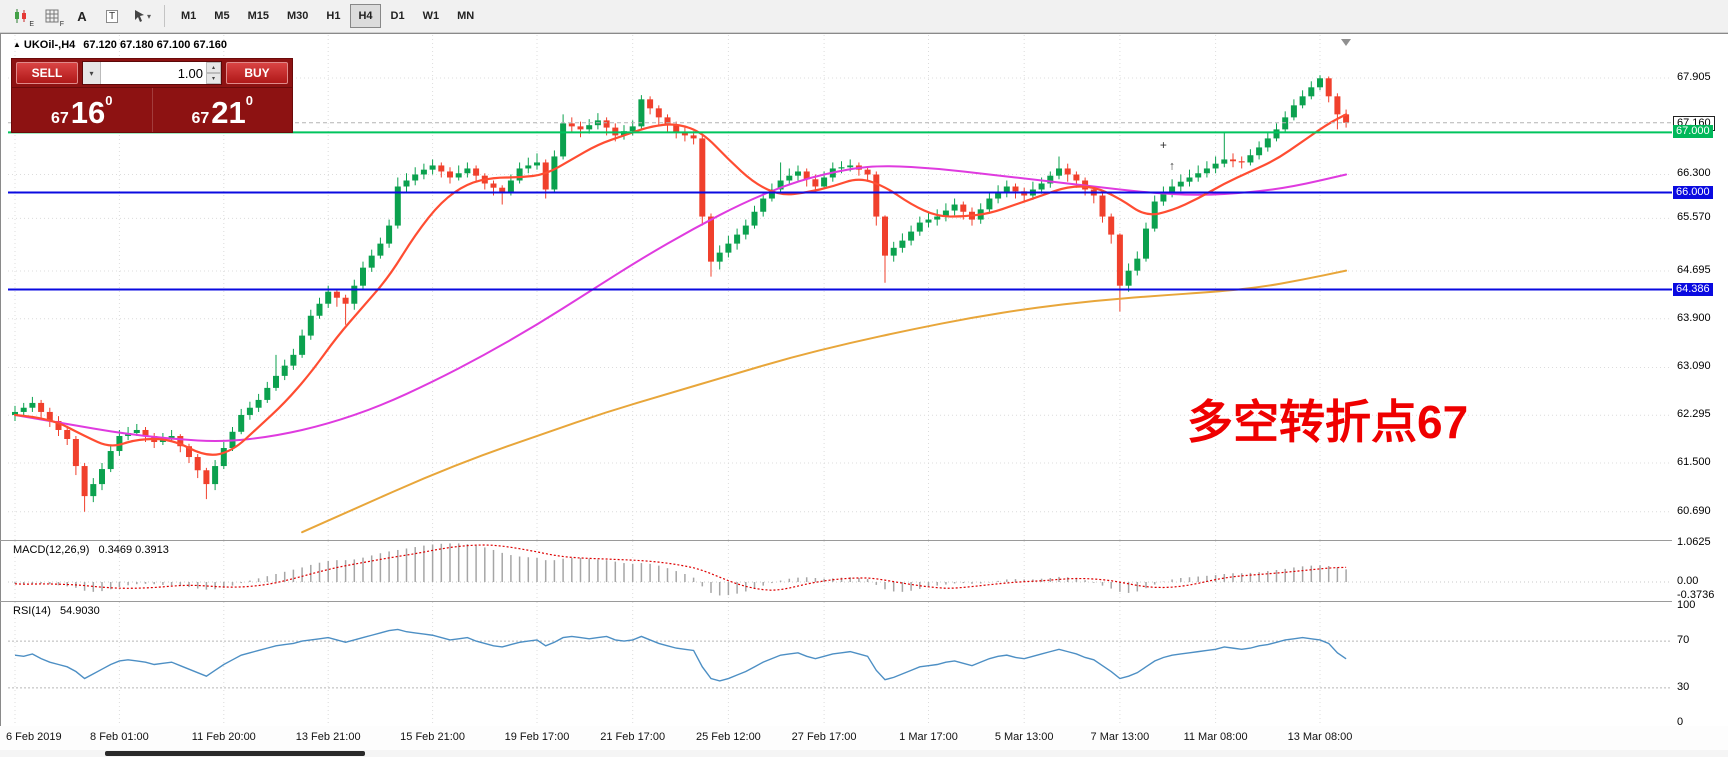  I want to click on timeframe-h1-button: H1, so click(333, 16).